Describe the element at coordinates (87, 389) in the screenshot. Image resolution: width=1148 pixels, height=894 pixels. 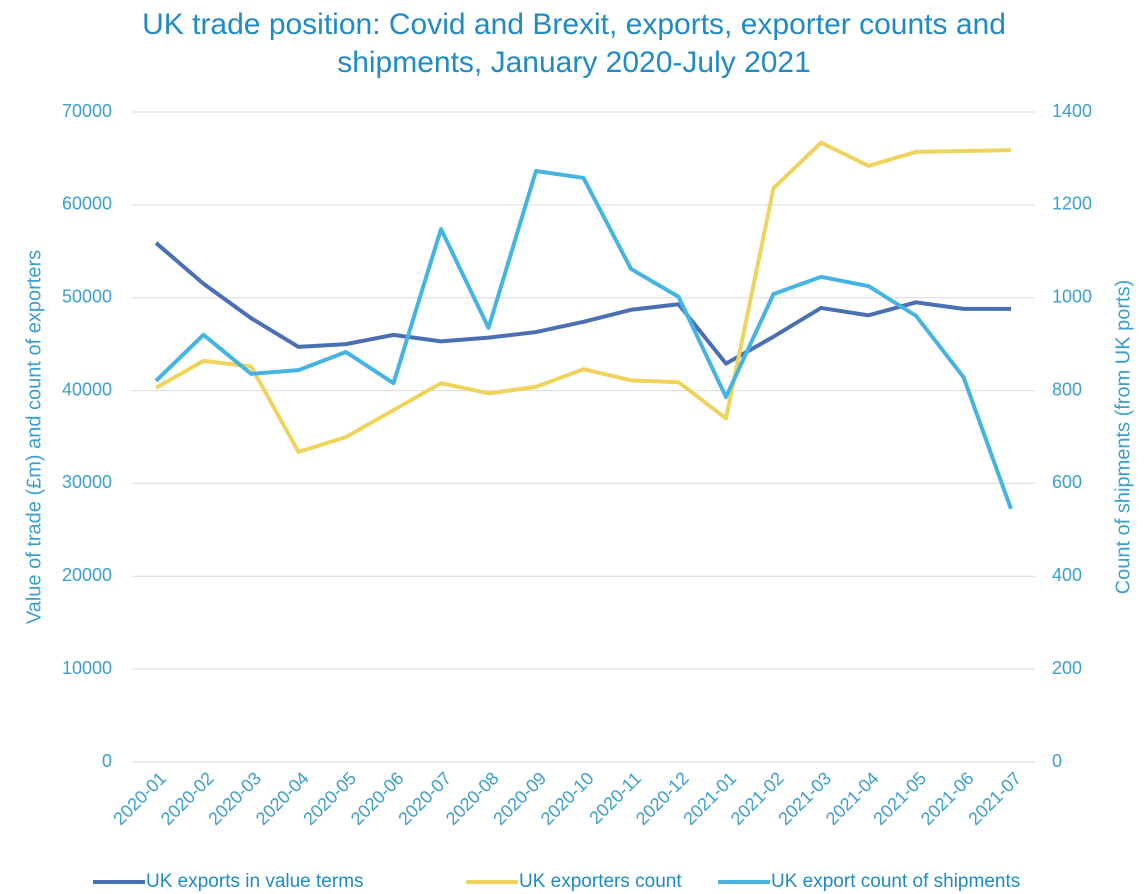
I see `y-tick-label: 40000` at that location.